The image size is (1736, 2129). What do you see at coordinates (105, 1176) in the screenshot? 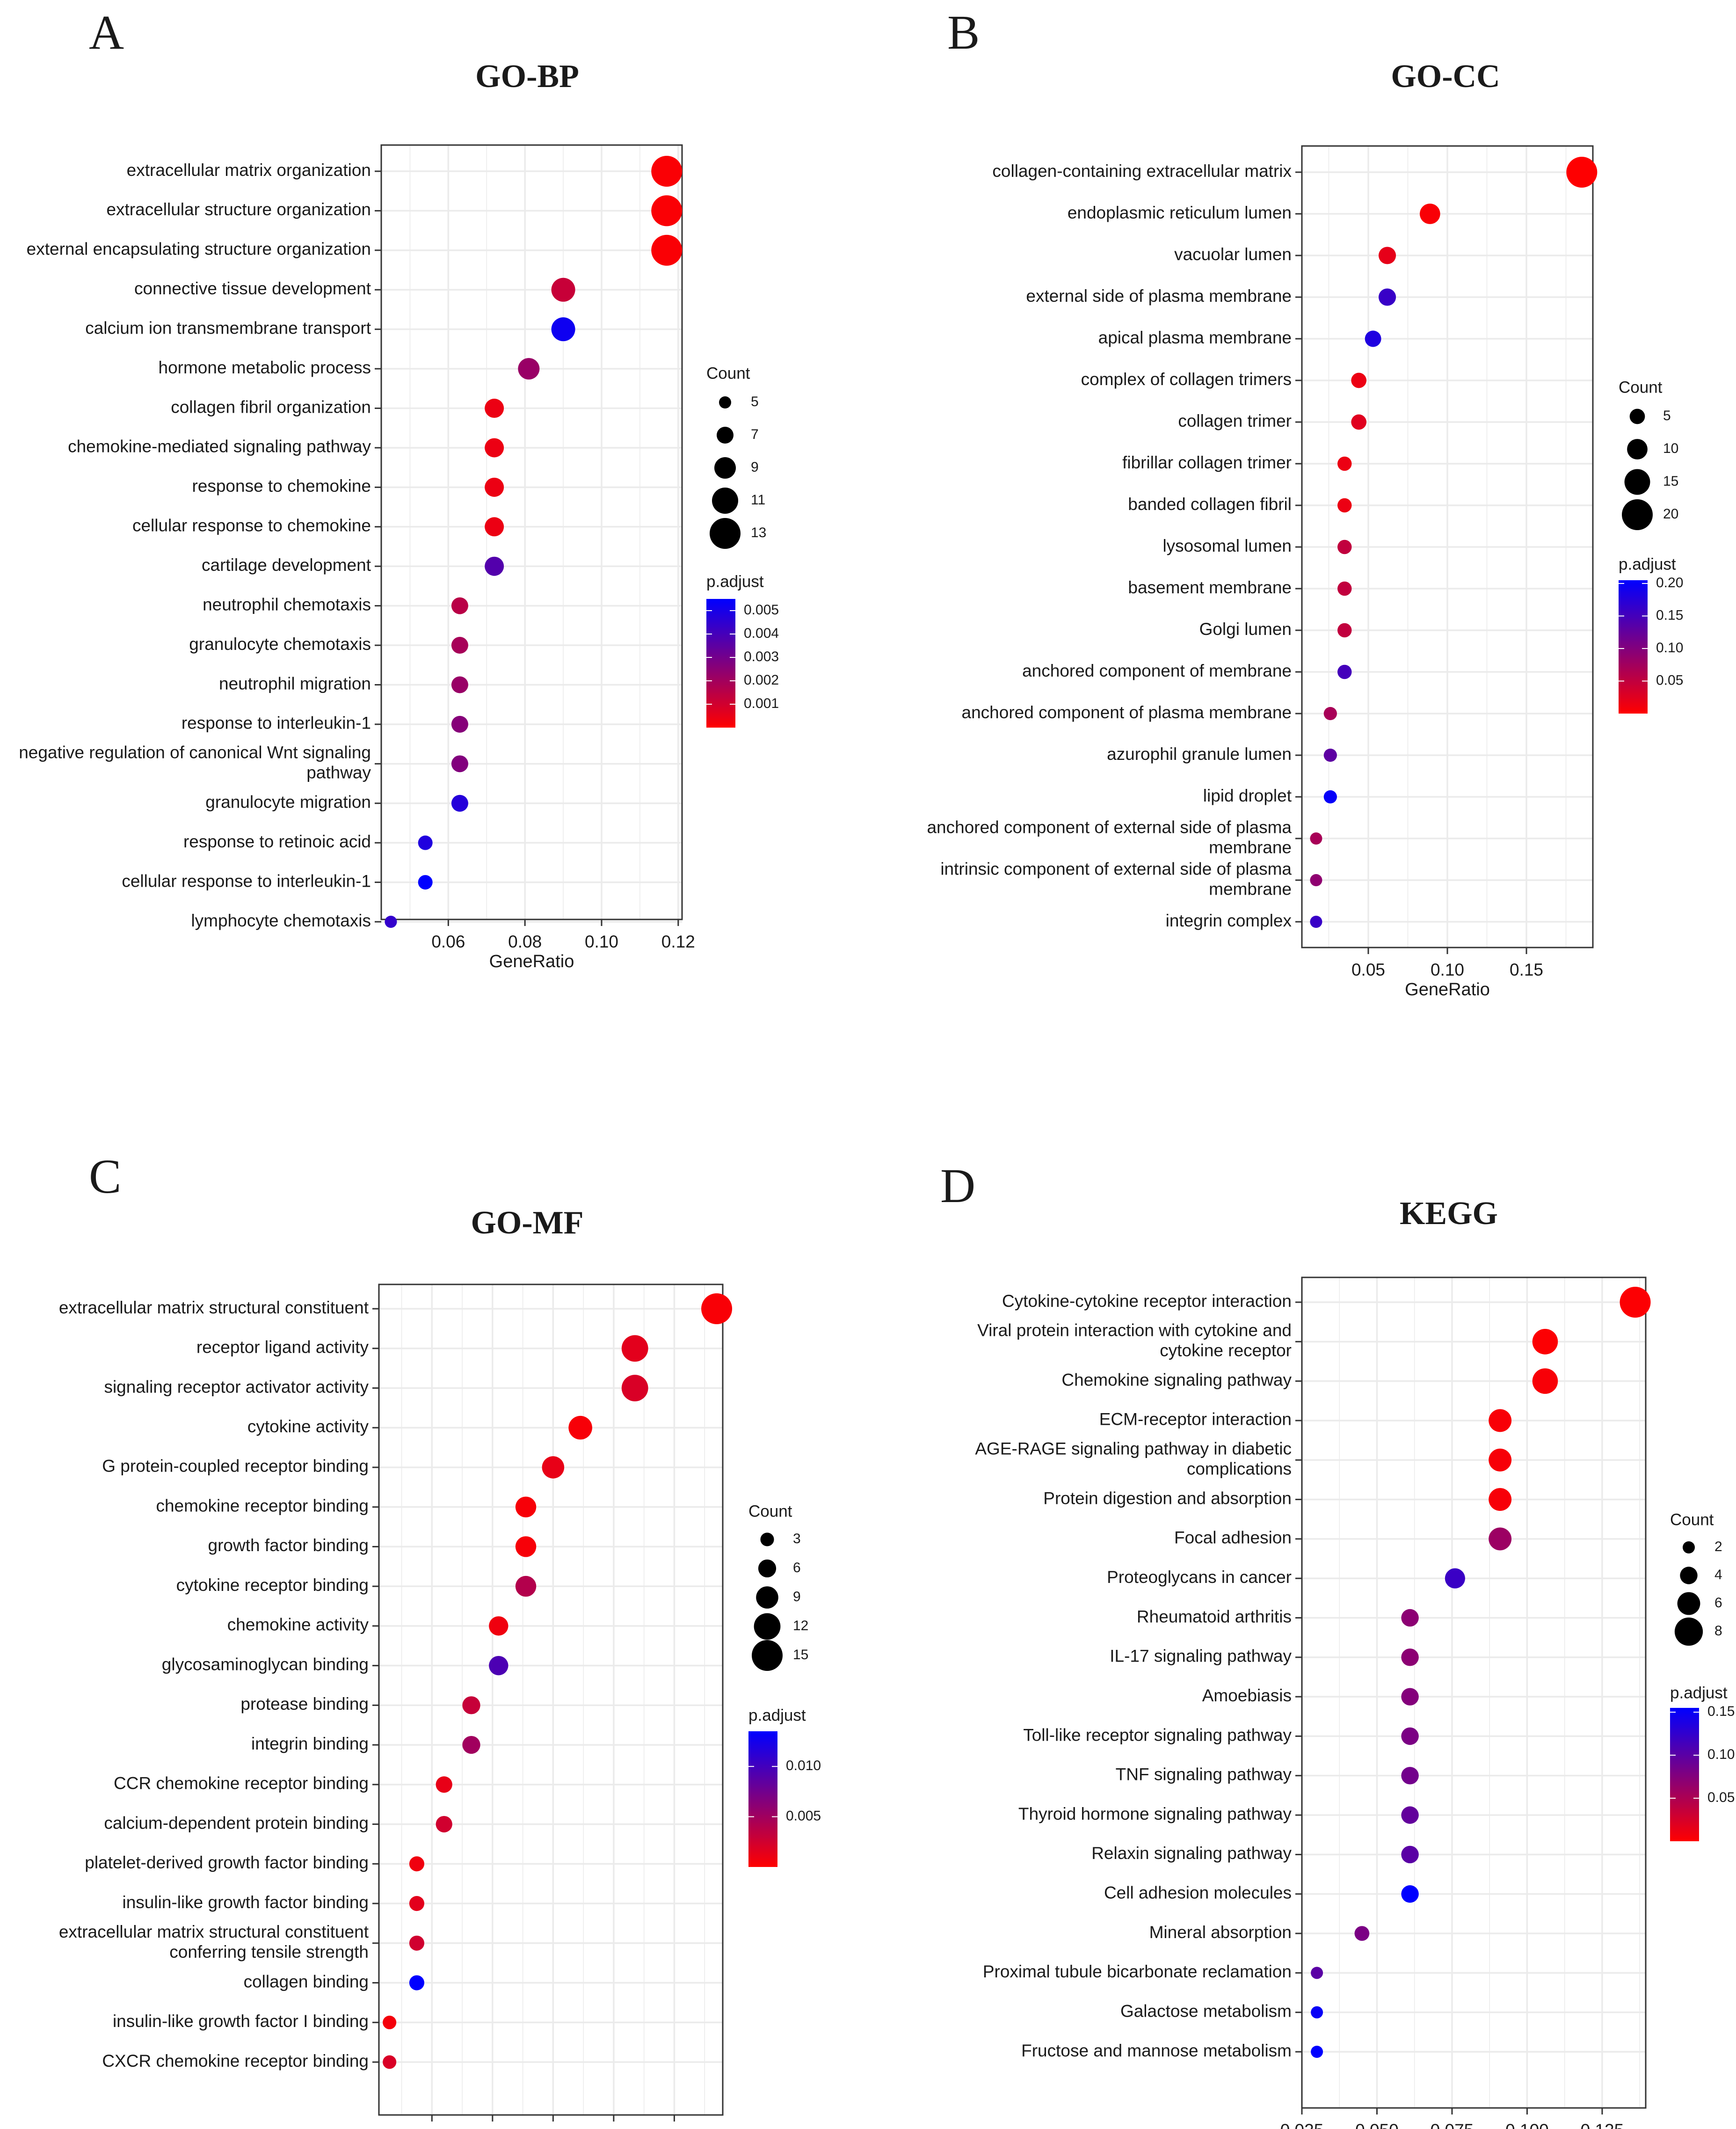
I see `panel-letter: C` at bounding box center [105, 1176].